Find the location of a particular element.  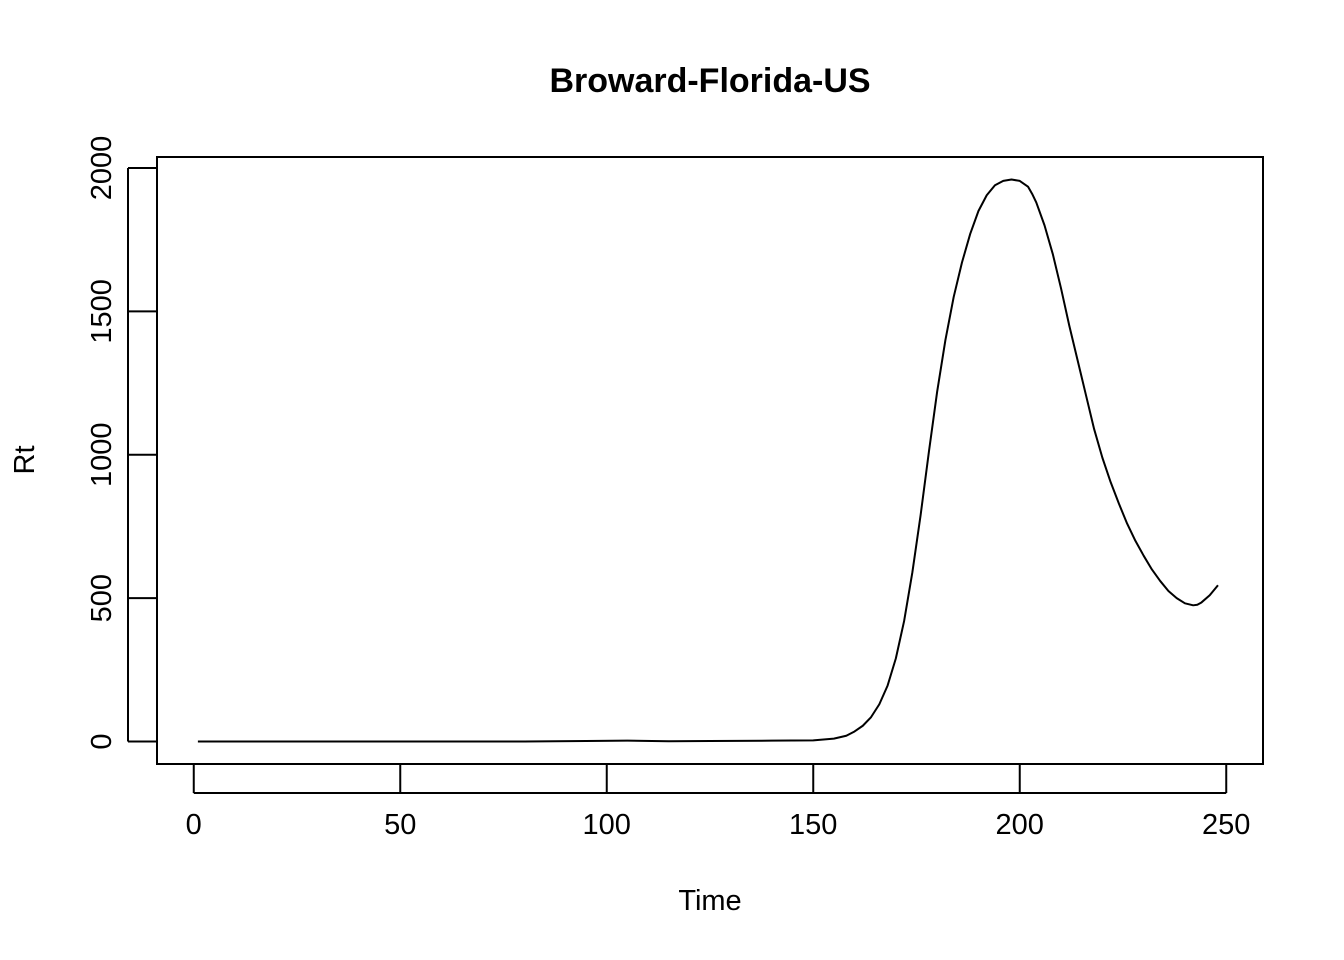

x-axis-label: Time is located at coordinates (709, 901).